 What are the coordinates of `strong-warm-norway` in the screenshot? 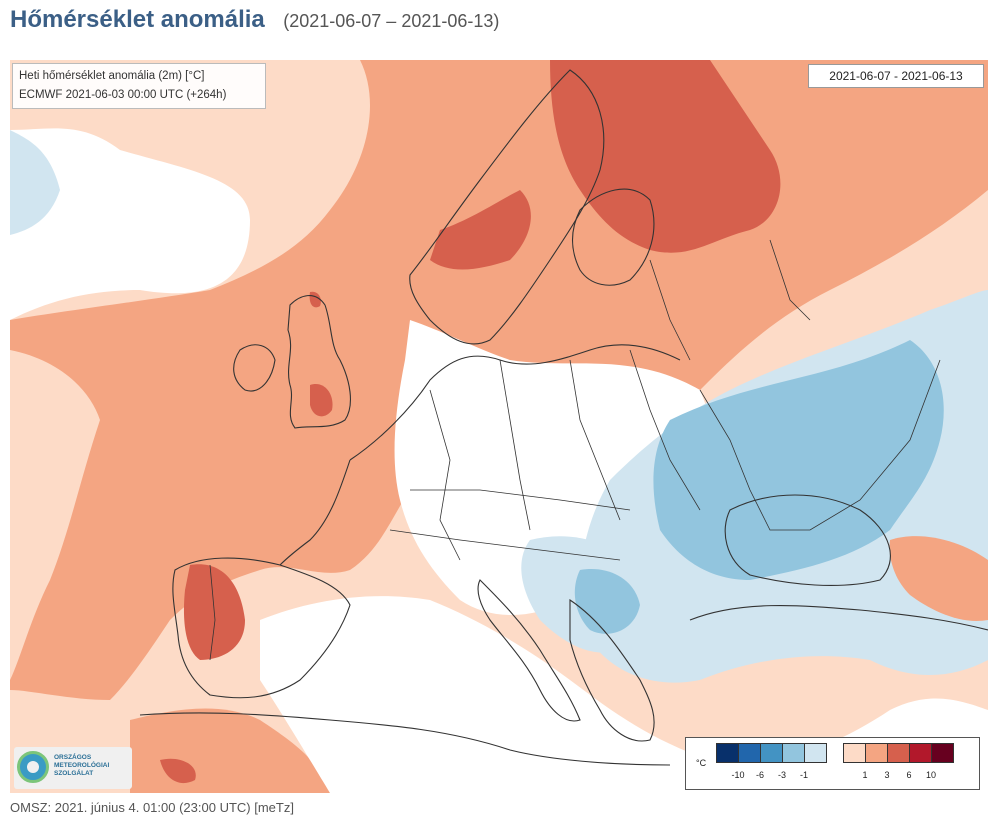 It's located at (480, 230).